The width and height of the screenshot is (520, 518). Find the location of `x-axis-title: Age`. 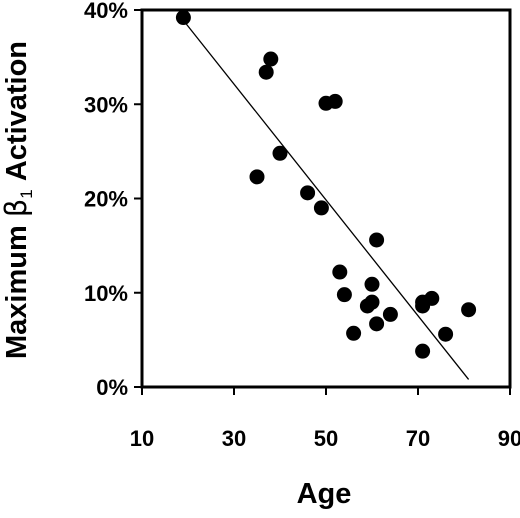

x-axis-title: Age is located at coordinates (324, 494).